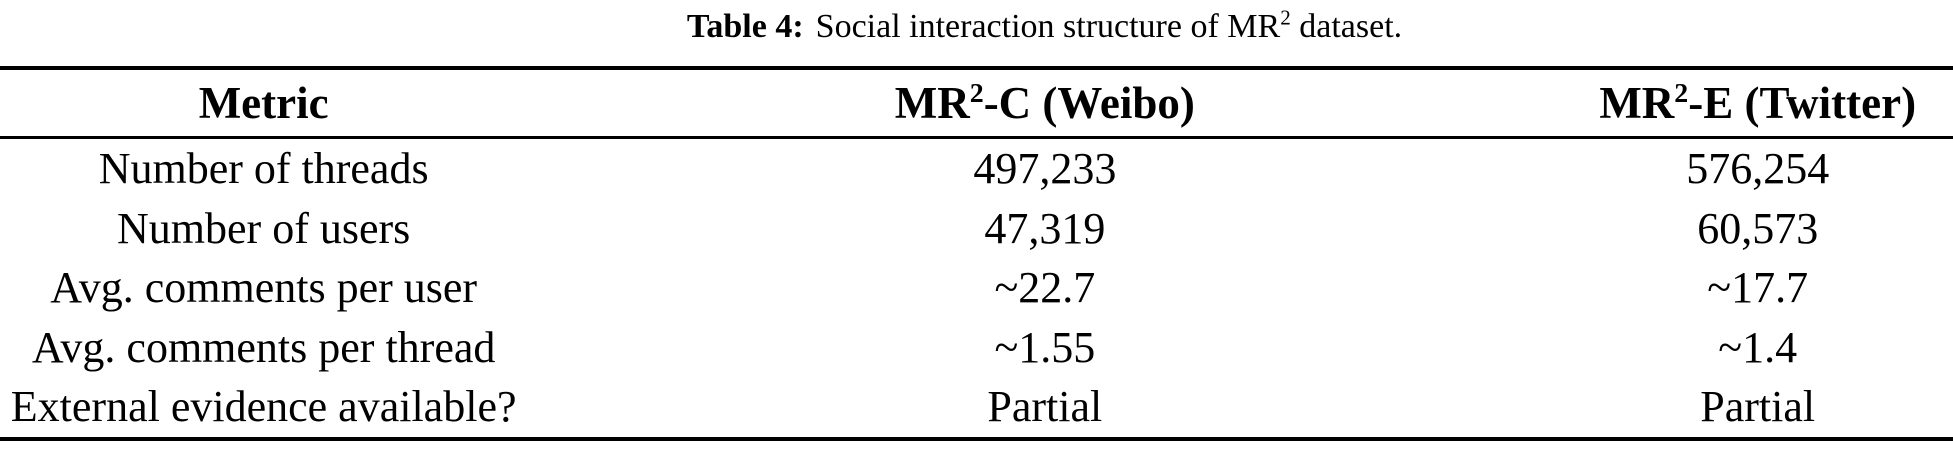 The image size is (1953, 452). I want to click on twitter-value-cell: ~17.7, so click(1758, 288).